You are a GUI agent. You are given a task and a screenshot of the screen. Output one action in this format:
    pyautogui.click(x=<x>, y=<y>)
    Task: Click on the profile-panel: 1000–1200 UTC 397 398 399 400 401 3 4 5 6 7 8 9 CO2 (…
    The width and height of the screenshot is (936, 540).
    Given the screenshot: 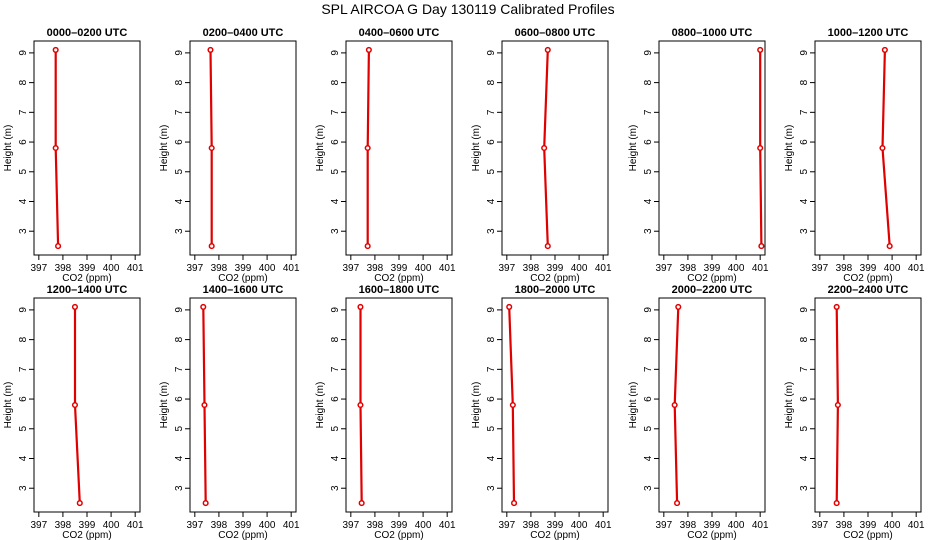 What is the action you would take?
    pyautogui.click(x=854, y=155)
    